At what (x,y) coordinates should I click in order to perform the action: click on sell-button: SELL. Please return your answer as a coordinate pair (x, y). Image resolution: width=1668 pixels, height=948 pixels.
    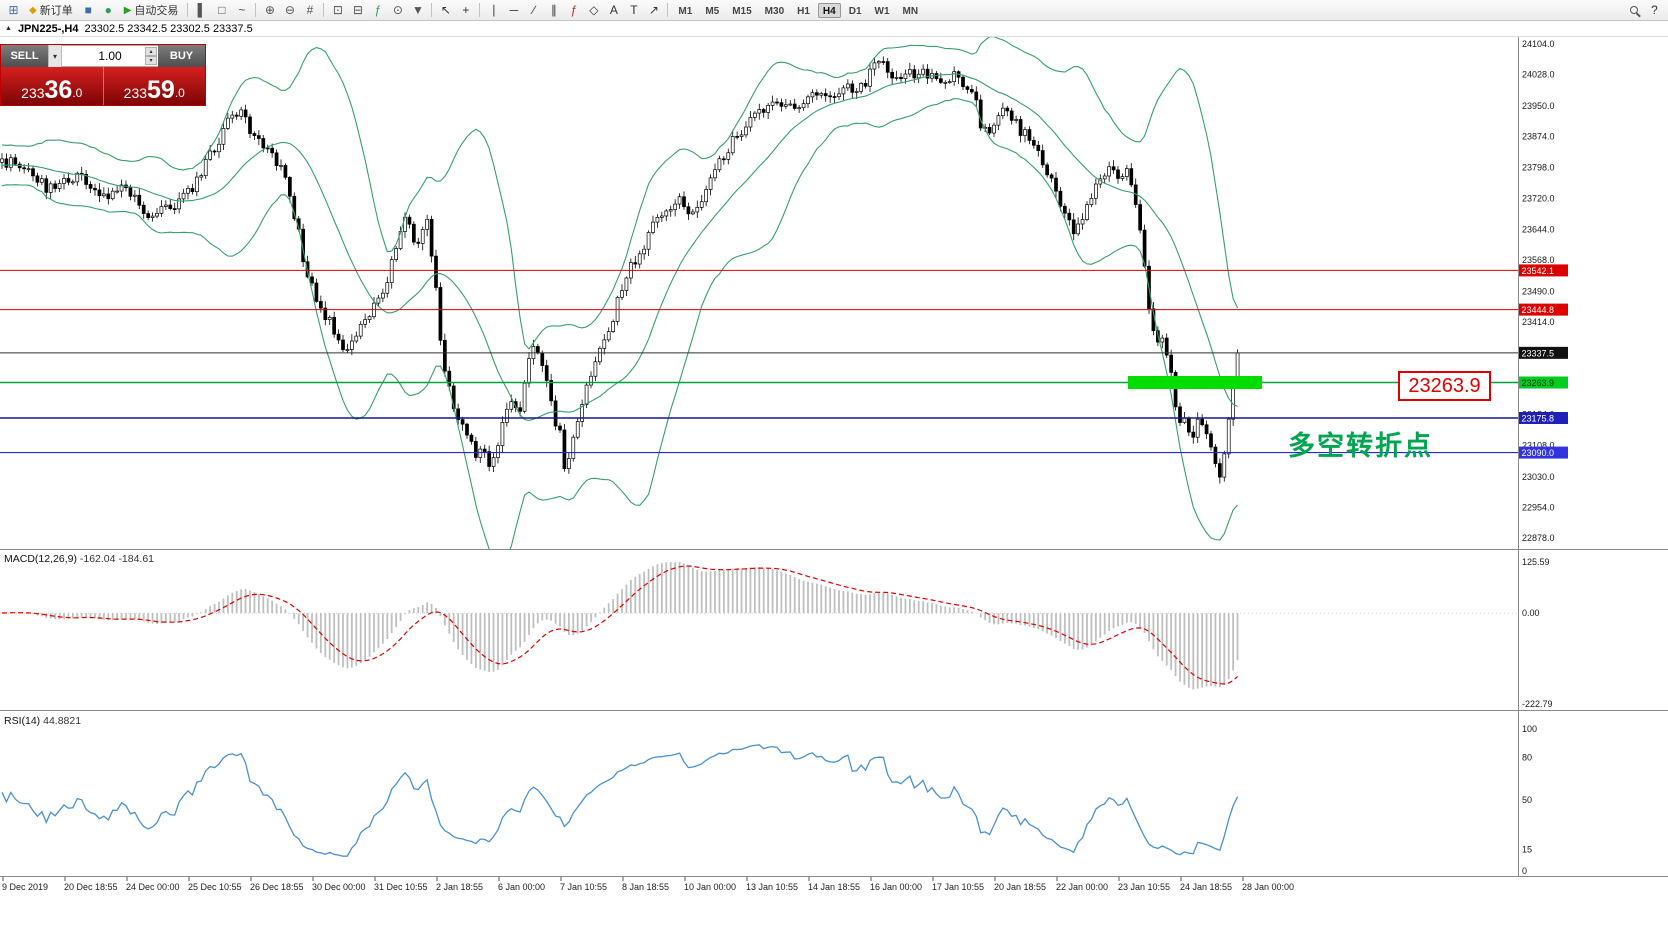
    Looking at the image, I should click on (24, 56).